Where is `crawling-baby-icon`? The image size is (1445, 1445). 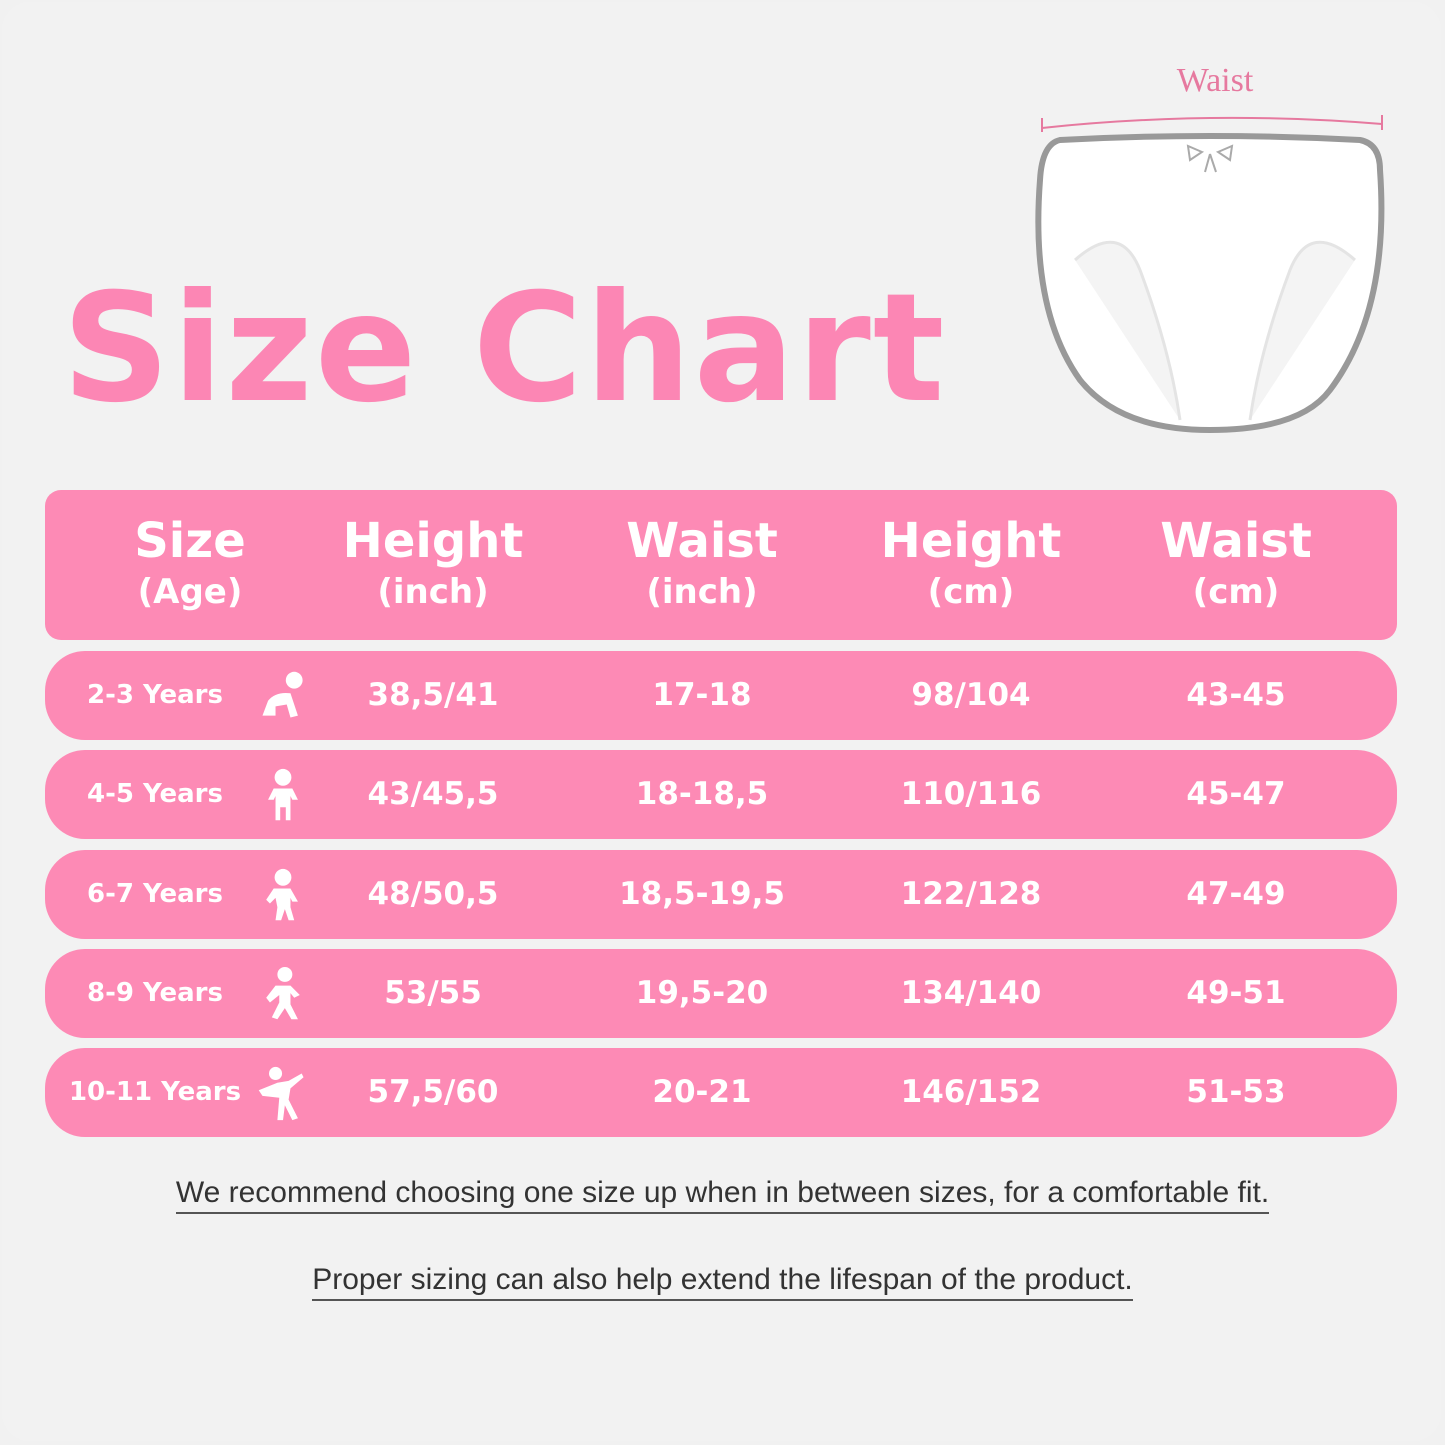 crawling-baby-icon is located at coordinates (282, 694).